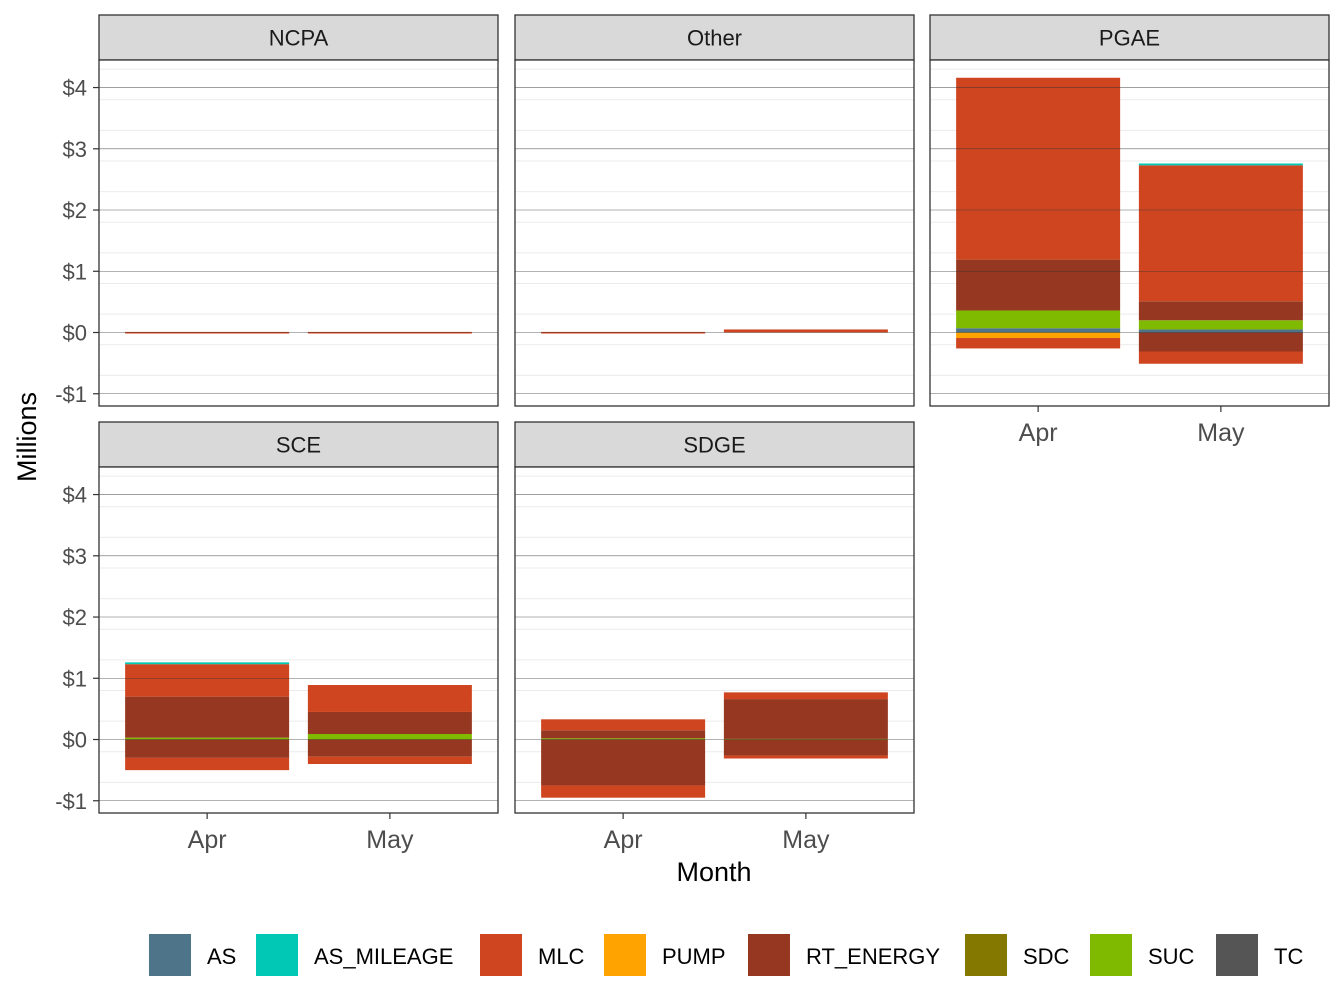  What do you see at coordinates (1046, 956) in the screenshot?
I see `legend-label: SDC` at bounding box center [1046, 956].